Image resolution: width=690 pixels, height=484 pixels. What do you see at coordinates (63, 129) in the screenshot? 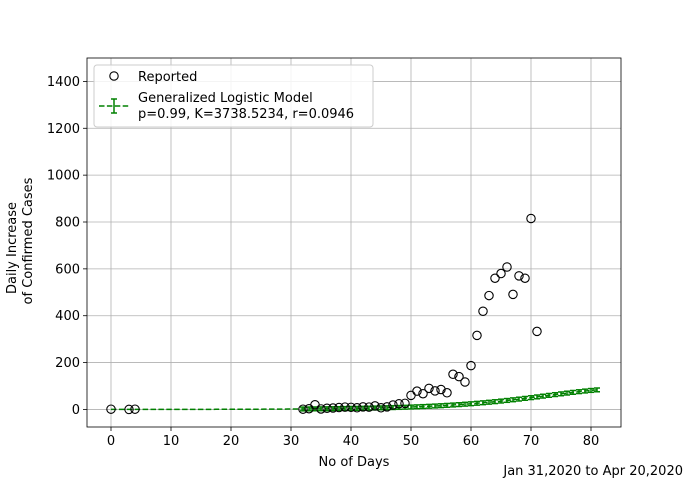
I see `y-tick-label: 1200` at bounding box center [63, 129].